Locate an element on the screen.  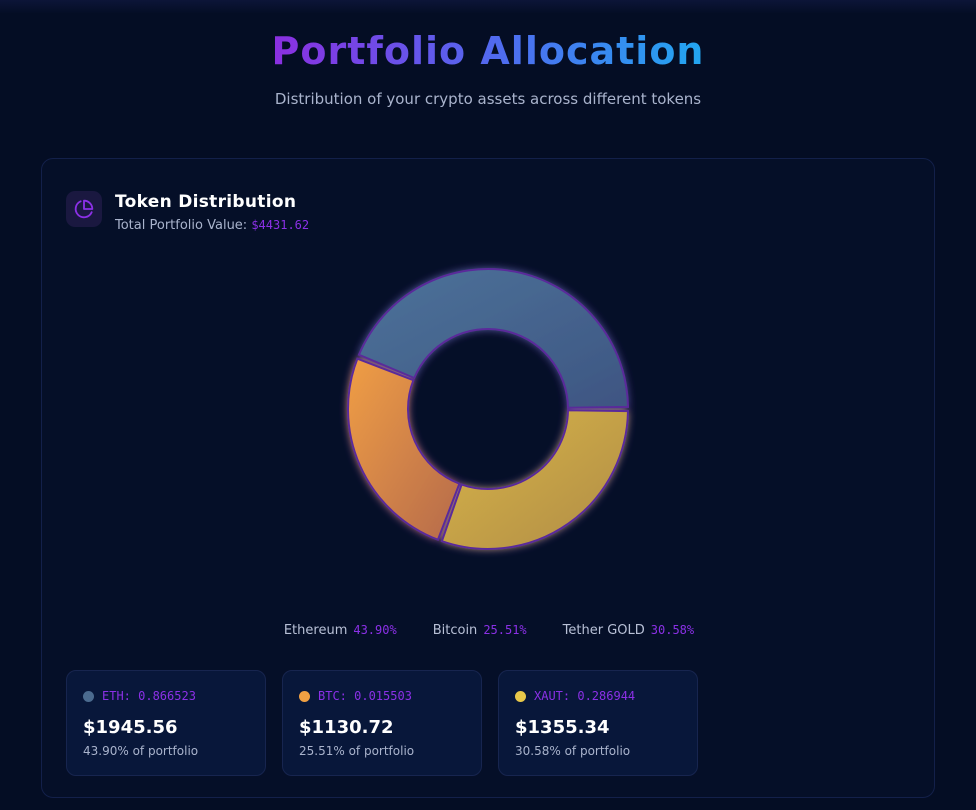
token-header: ETH: 0.866523 is located at coordinates (166, 696).